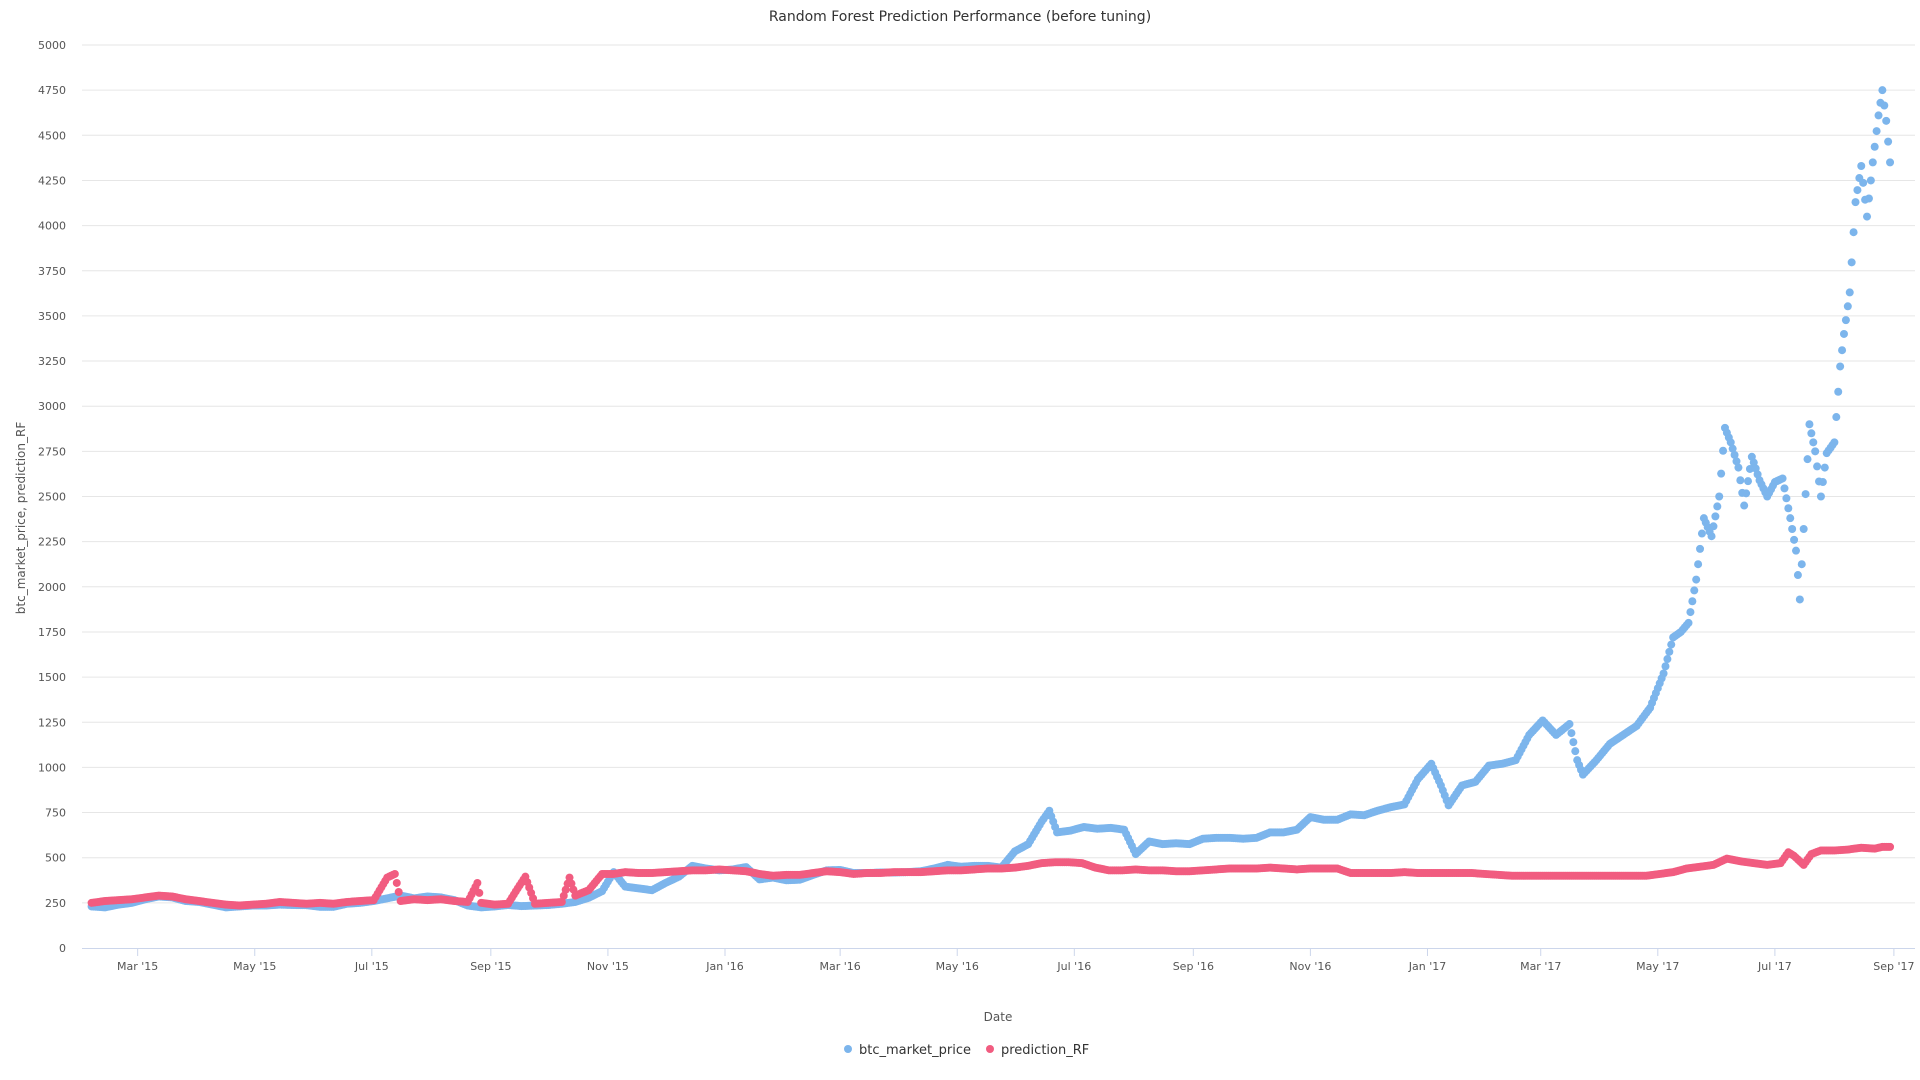  What do you see at coordinates (52, 722) in the screenshot?
I see `y-tick-label: 1250` at bounding box center [52, 722].